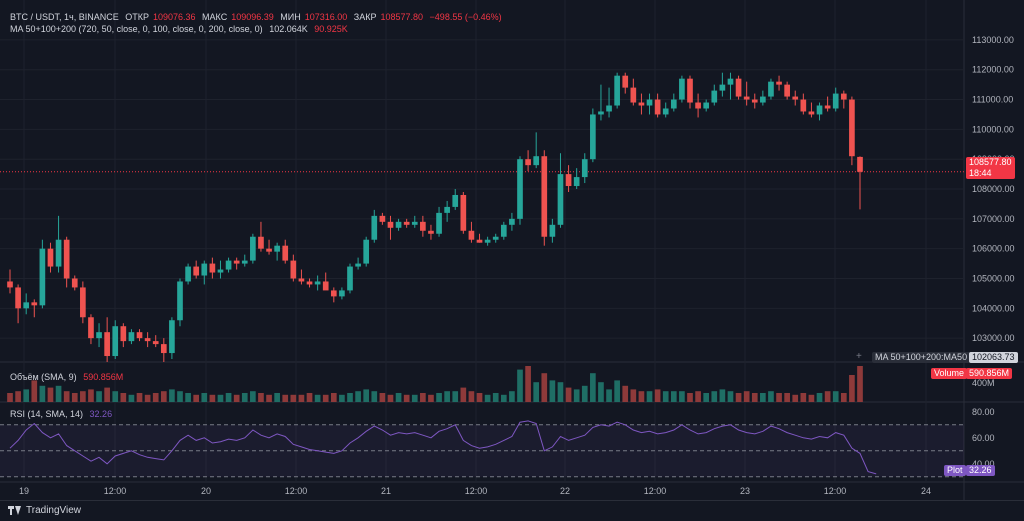  I want to click on symbol-title: BTC / USDT, 1ч, BINANCE, so click(64, 17).